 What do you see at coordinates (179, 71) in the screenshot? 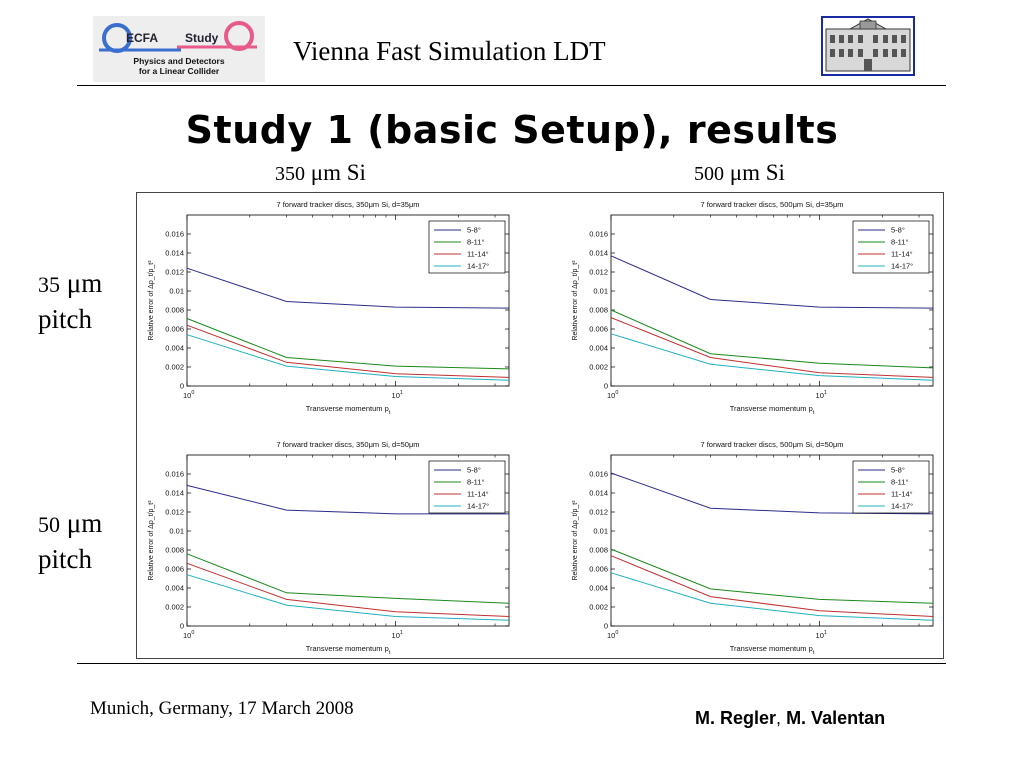
I see `logo-line2: for a Linear Collider` at bounding box center [179, 71].